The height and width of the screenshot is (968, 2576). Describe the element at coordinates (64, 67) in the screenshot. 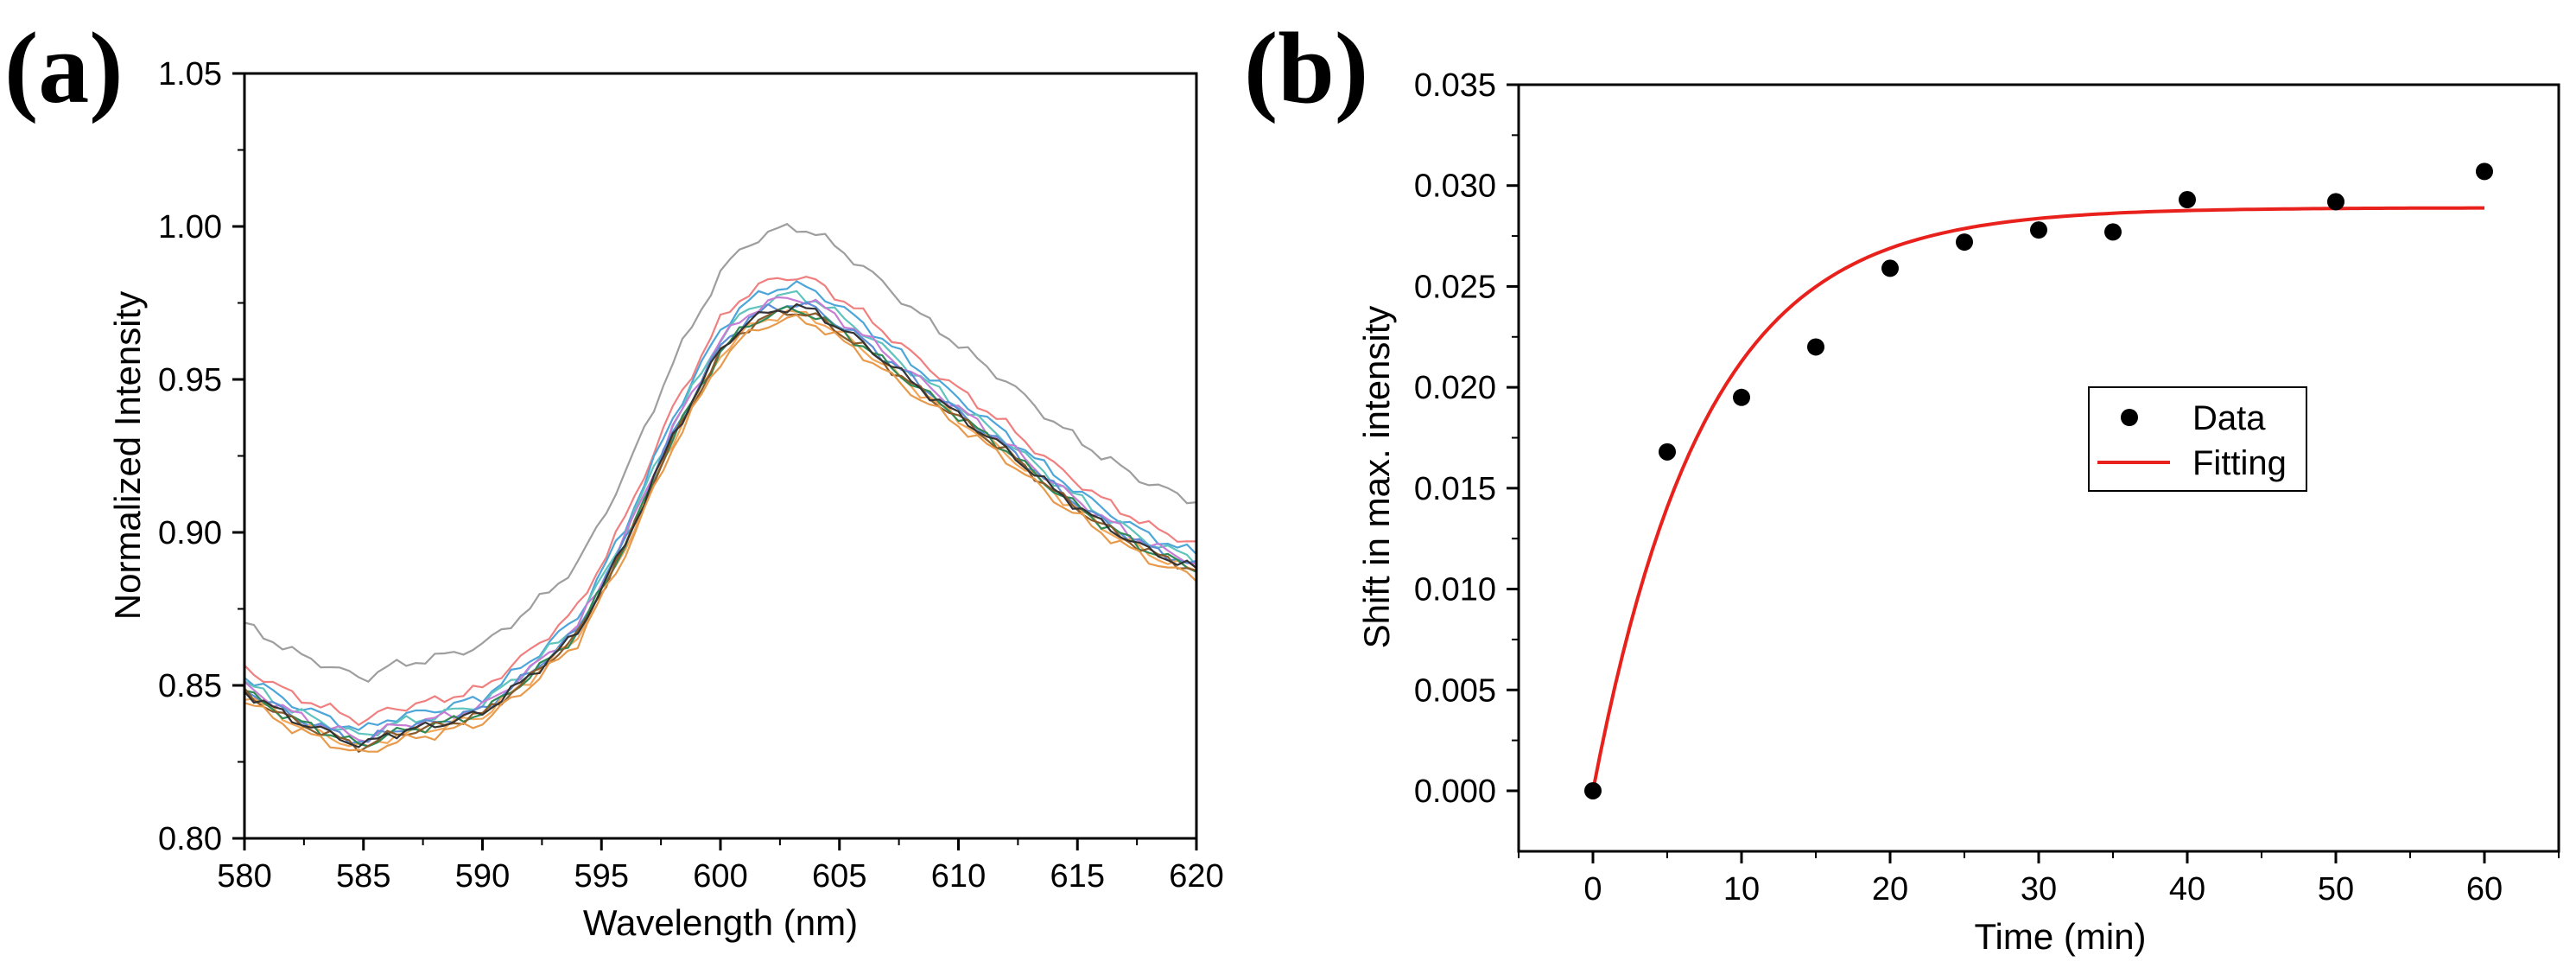

I see `panel-a-label: (a)` at that location.